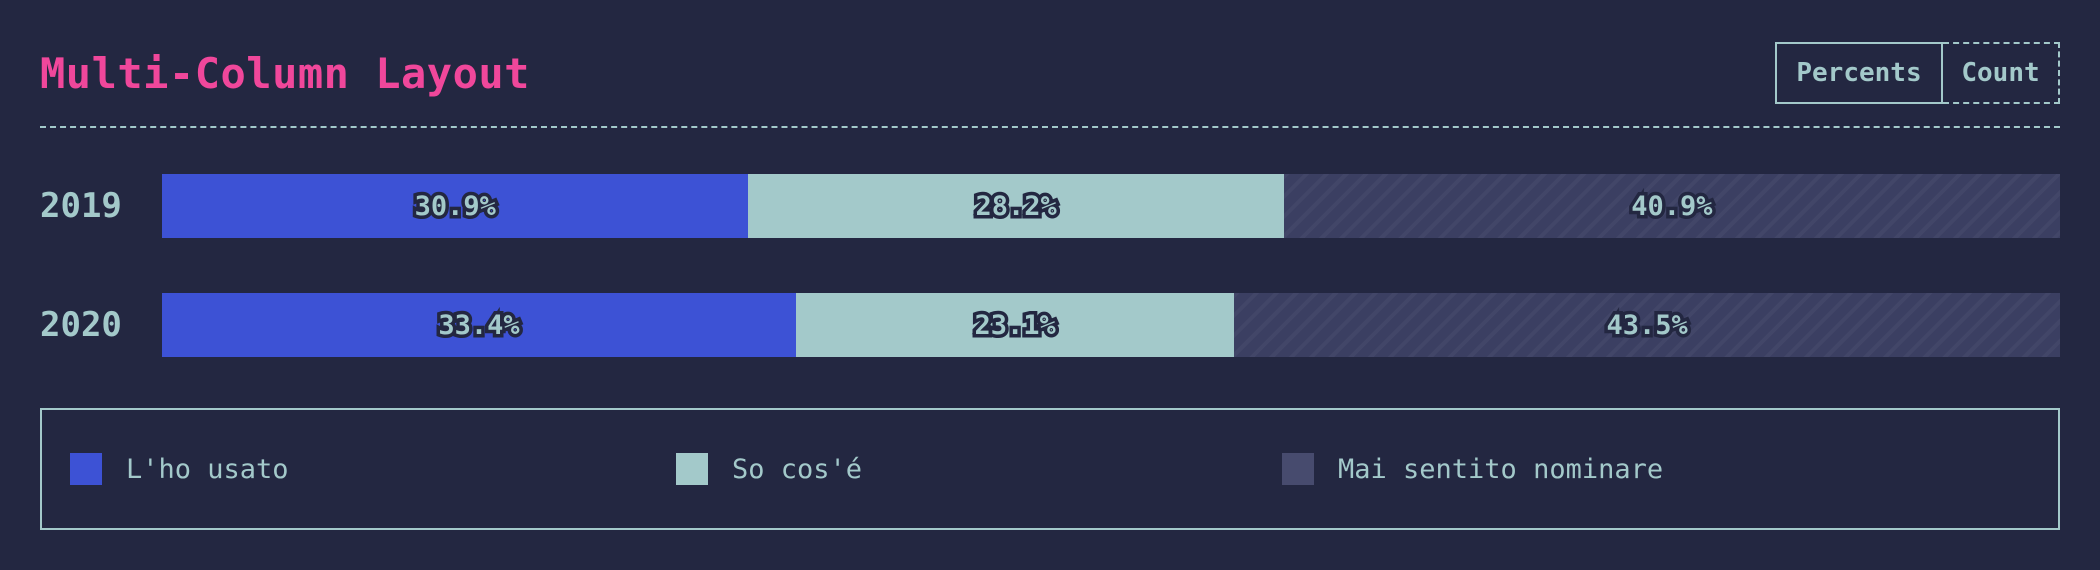 Image resolution: width=2100 pixels, height=570 pixels. I want to click on legend-item-never-heard: Mai sentito nominare, so click(1472, 469).